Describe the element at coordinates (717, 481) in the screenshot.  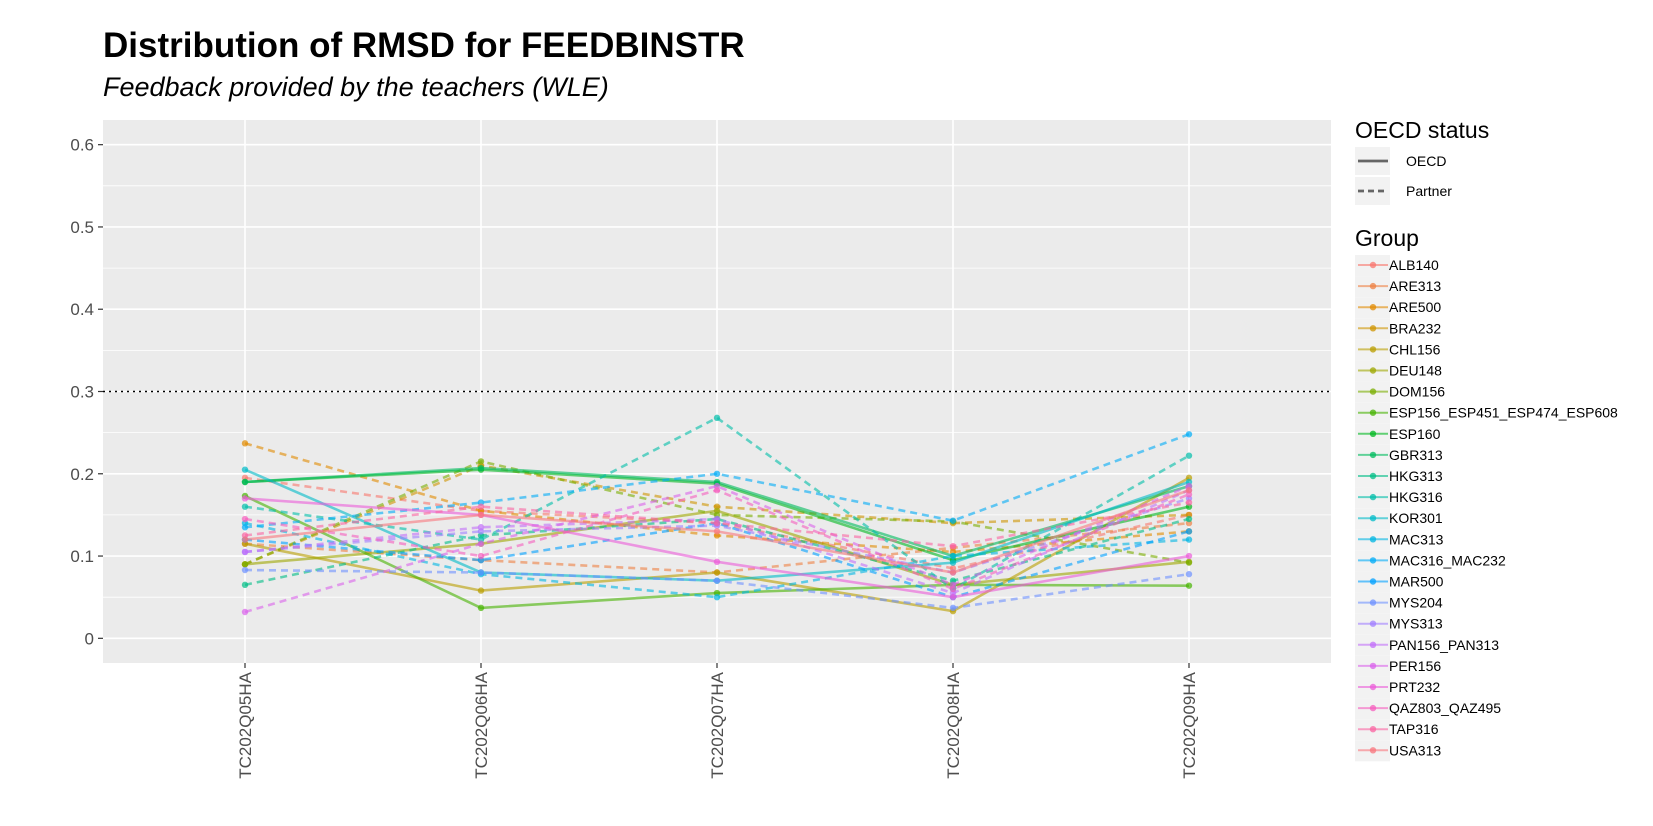
I see `series-line-MAC316_MAC232` at that location.